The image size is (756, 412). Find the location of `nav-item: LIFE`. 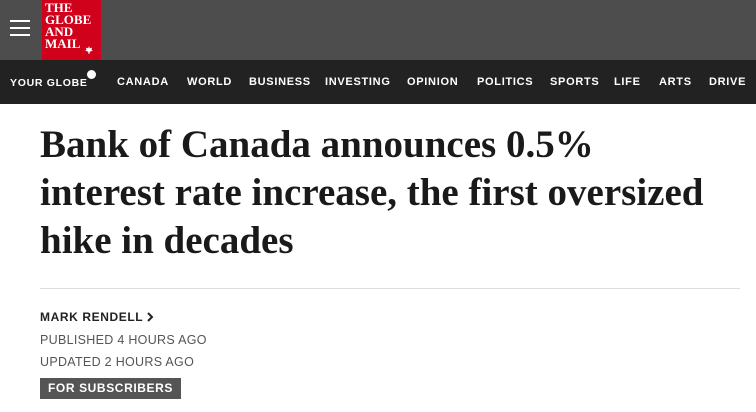

nav-item: LIFE is located at coordinates (627, 82).